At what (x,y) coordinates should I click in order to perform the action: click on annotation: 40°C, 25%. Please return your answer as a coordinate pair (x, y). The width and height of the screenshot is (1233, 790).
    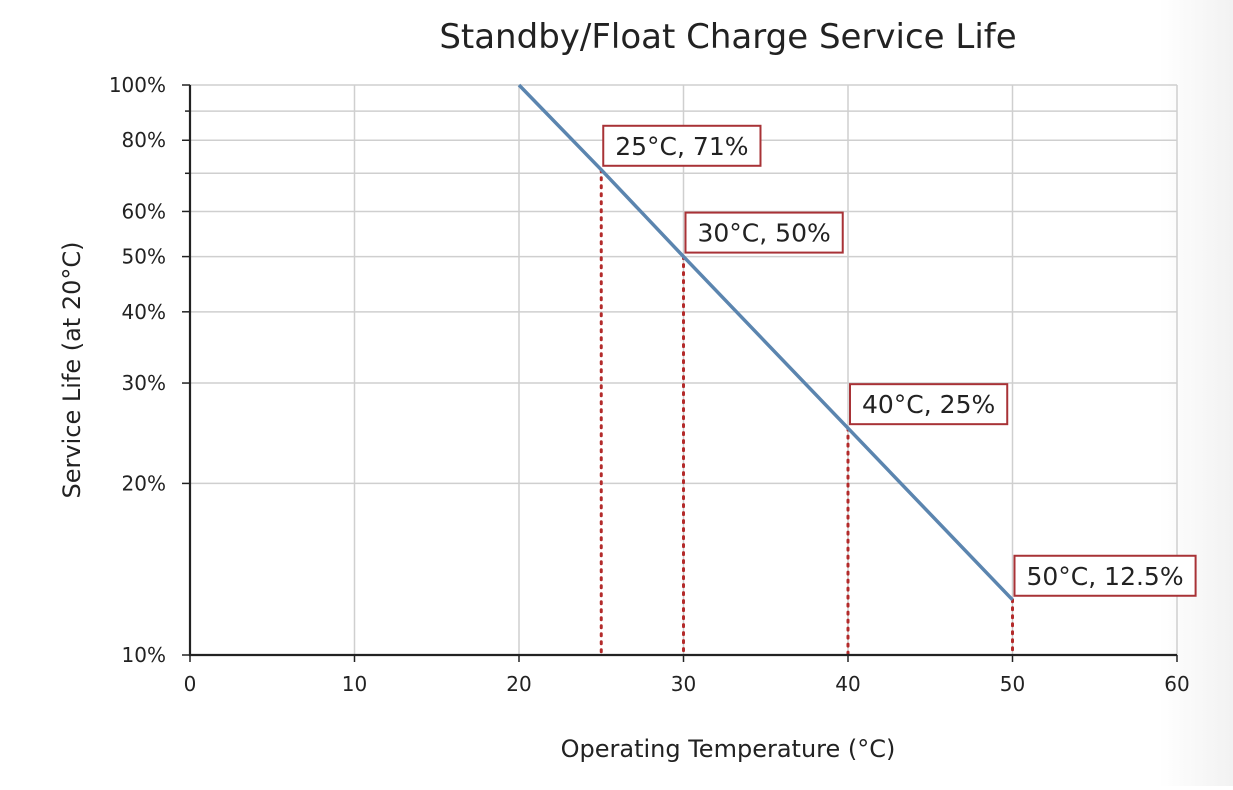
    Looking at the image, I should click on (929, 404).